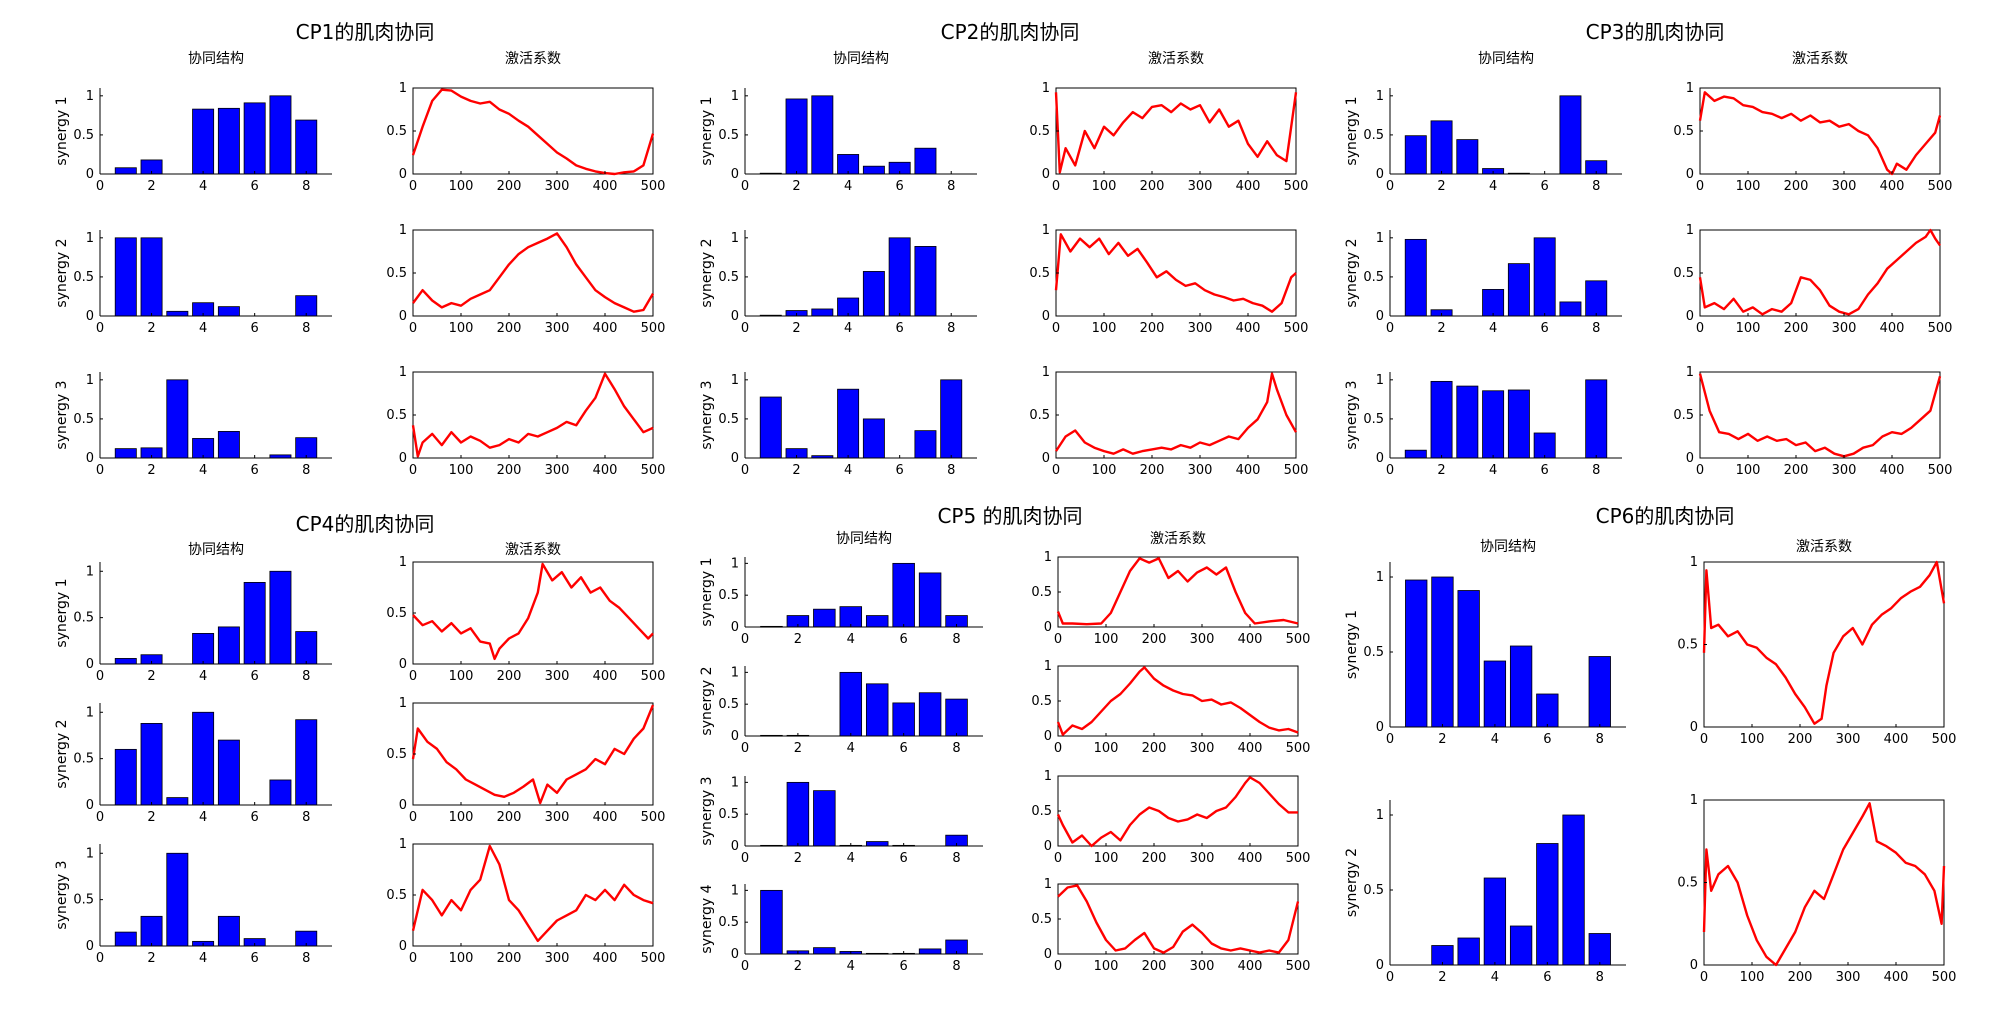 This screenshot has height=1016, width=2000. I want to click on bar-axes: synergy 2 0 2 4 6 8 0 0.5 1, so click(1485, 892).